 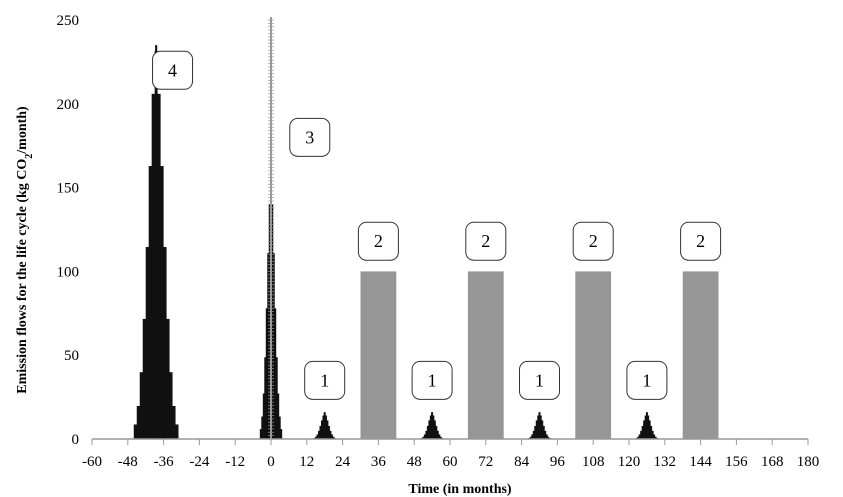 I want to click on block-3-bar, so click(x=593, y=355).